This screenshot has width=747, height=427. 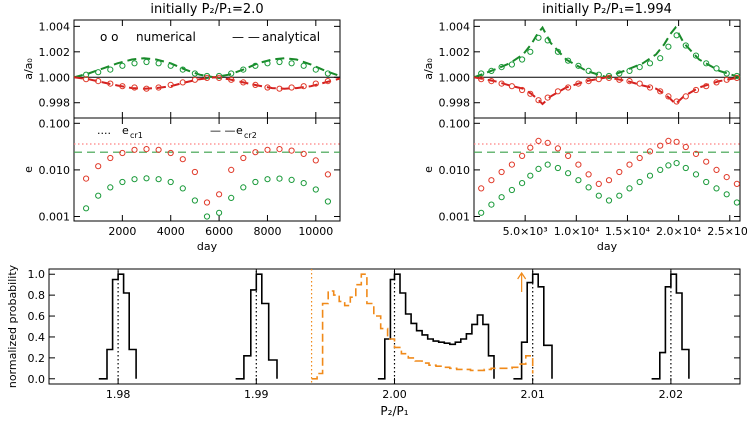 I want to click on left-top-analytical-green, so click(x=207, y=68).